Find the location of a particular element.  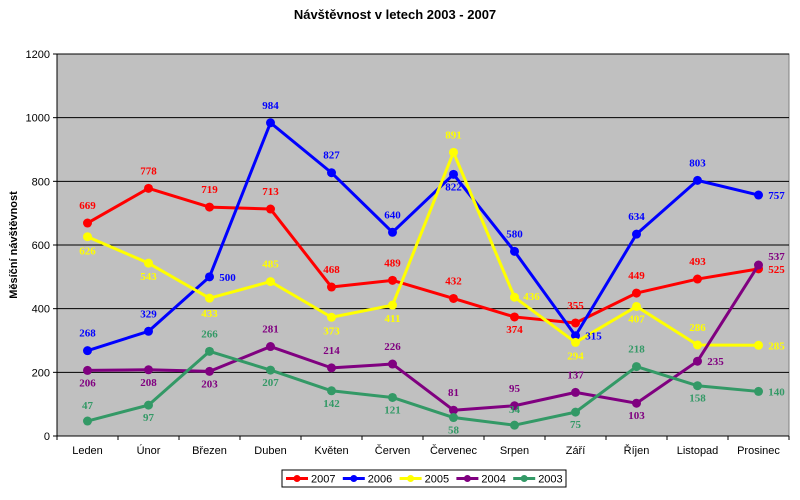

data-label: 803 is located at coordinates (697, 163).